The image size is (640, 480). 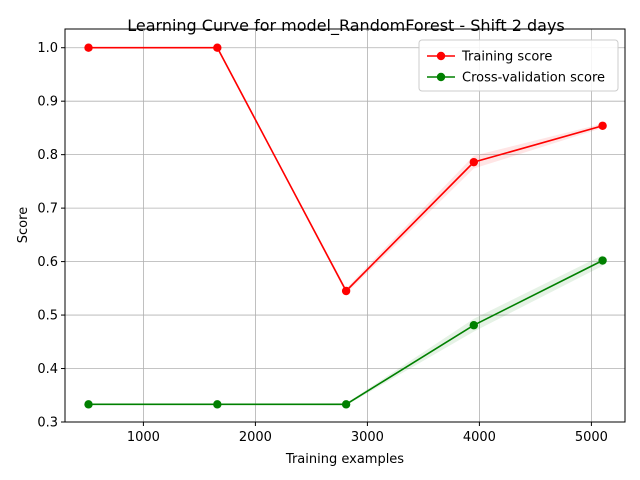 I want to click on legend-cross-validation-marker, so click(x=441, y=77).